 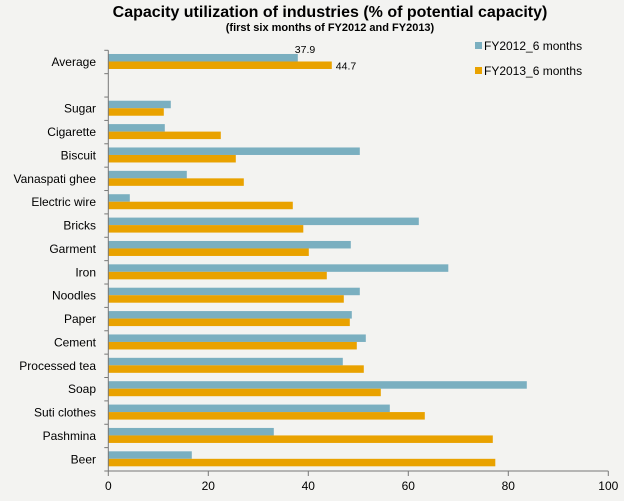 I want to click on category-label: Sugar, so click(x=80, y=109).